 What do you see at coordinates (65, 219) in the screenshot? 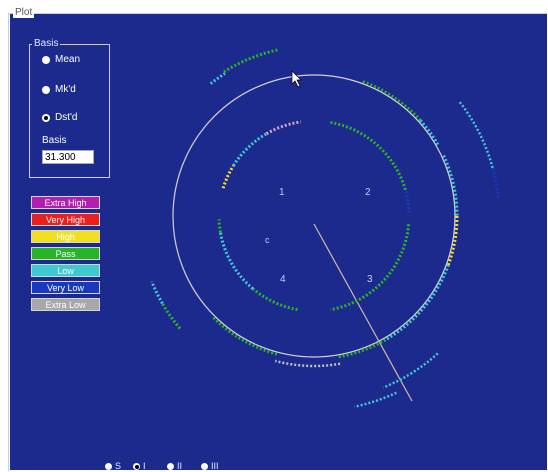
I see `legend-item: Very High` at bounding box center [65, 219].